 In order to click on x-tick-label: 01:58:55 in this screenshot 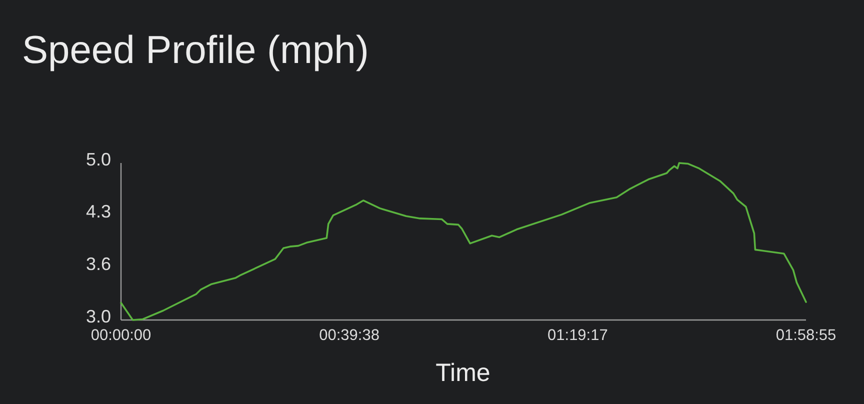, I will do `click(806, 335)`.